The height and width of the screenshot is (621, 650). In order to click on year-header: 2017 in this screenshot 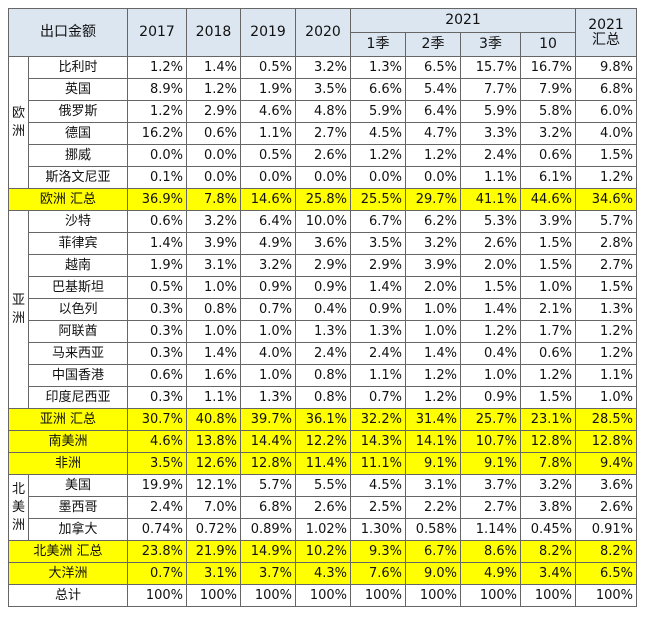, I will do `click(157, 32)`.